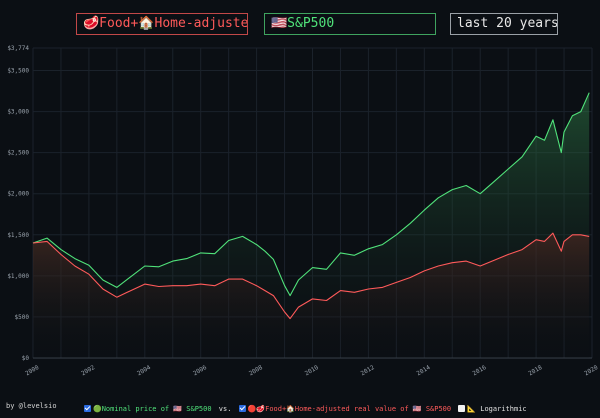  I want to click on y-tick-label: $0, so click(26, 358).